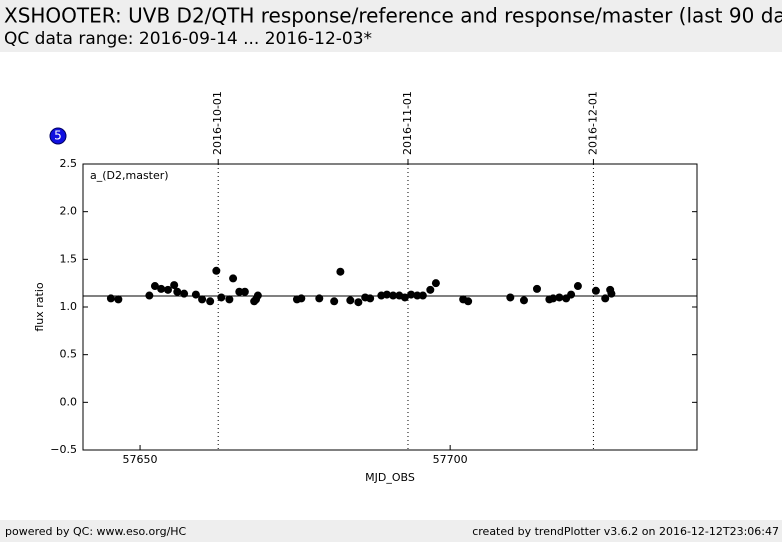 Image resolution: width=782 pixels, height=542 pixels. I want to click on badge-circle, so click(58, 136).